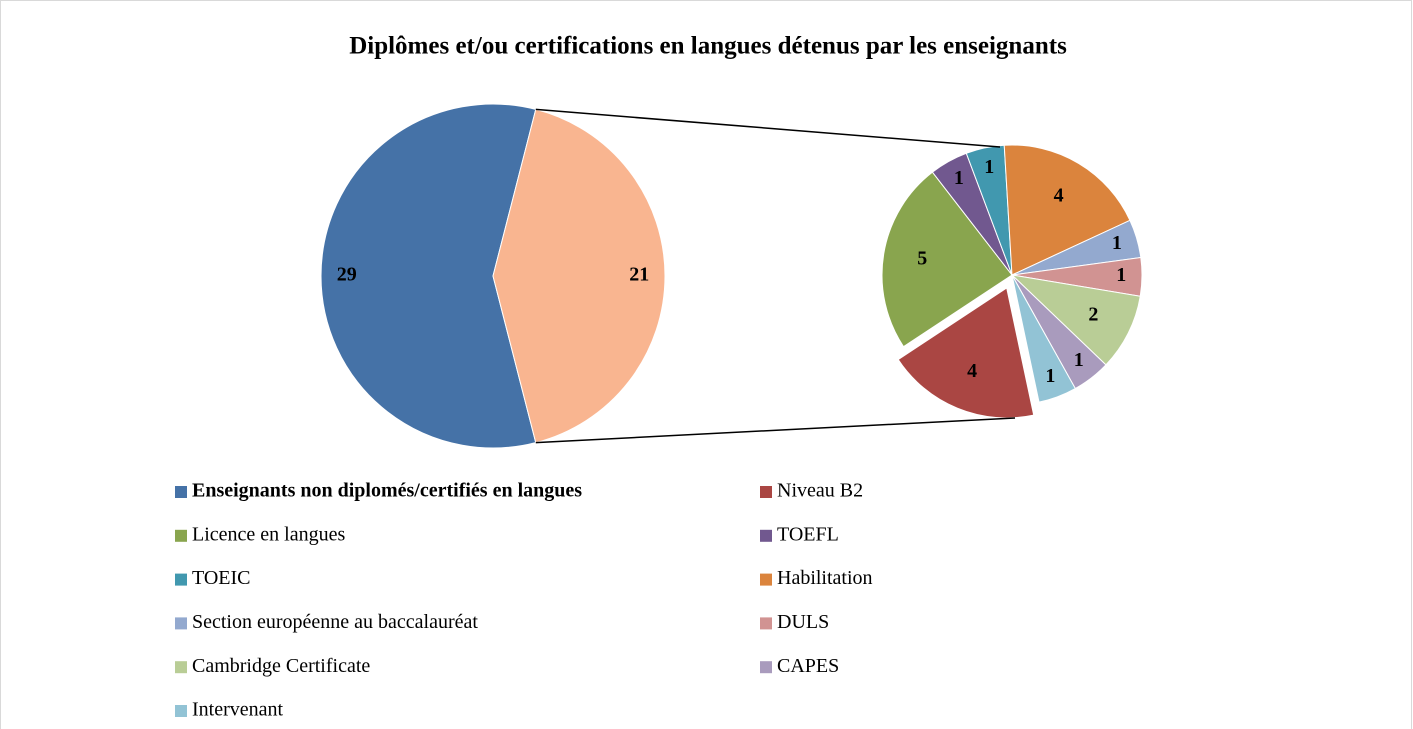 This screenshot has width=1413, height=729. I want to click on data-label: 2, so click(1093, 314).